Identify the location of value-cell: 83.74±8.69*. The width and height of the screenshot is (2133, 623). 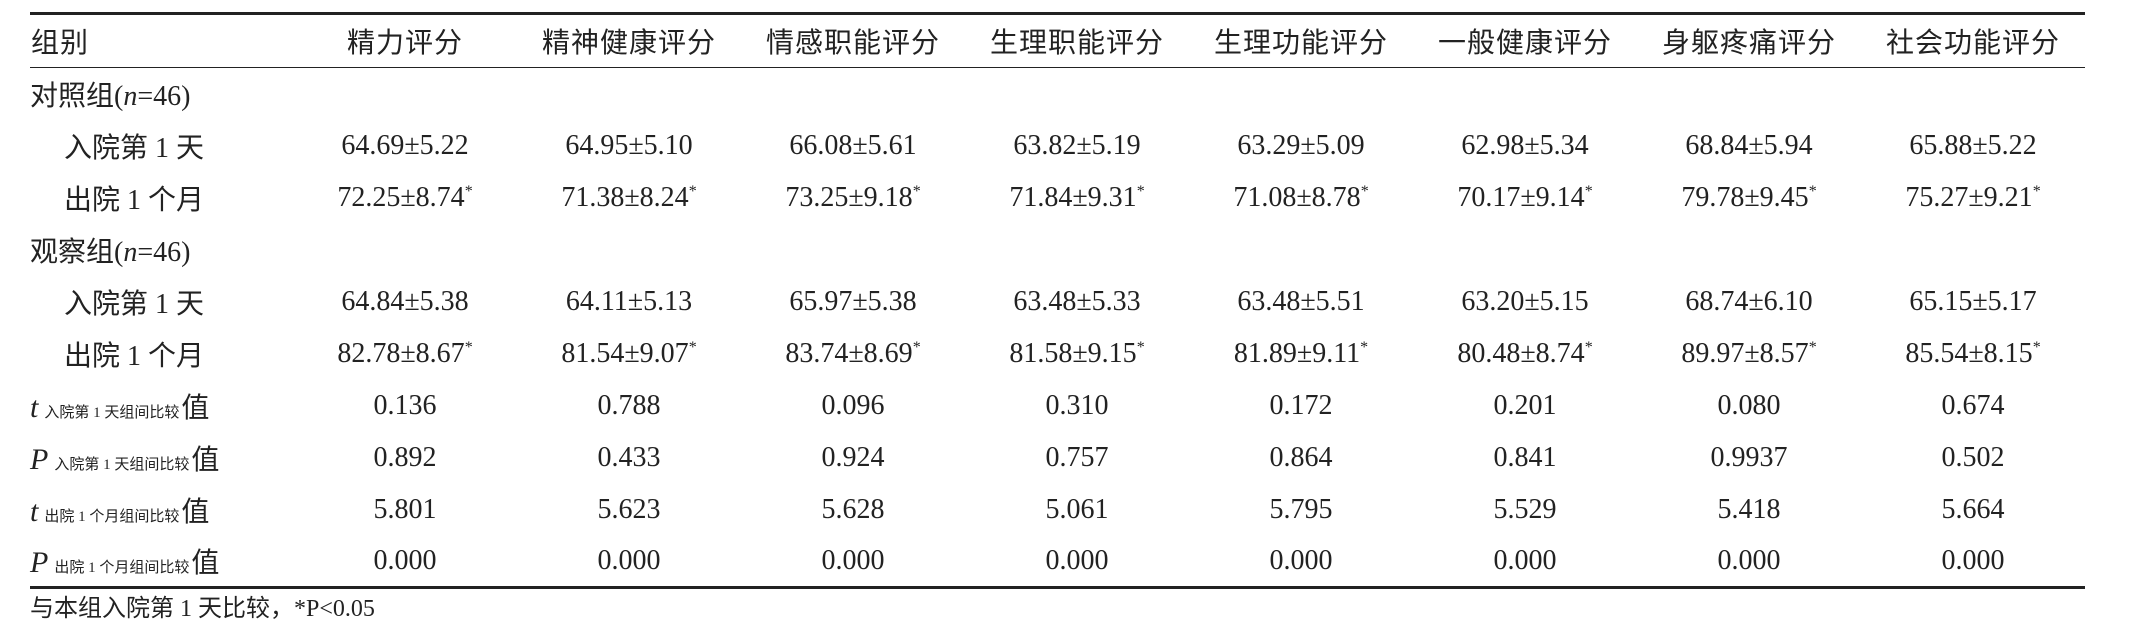
(853, 354).